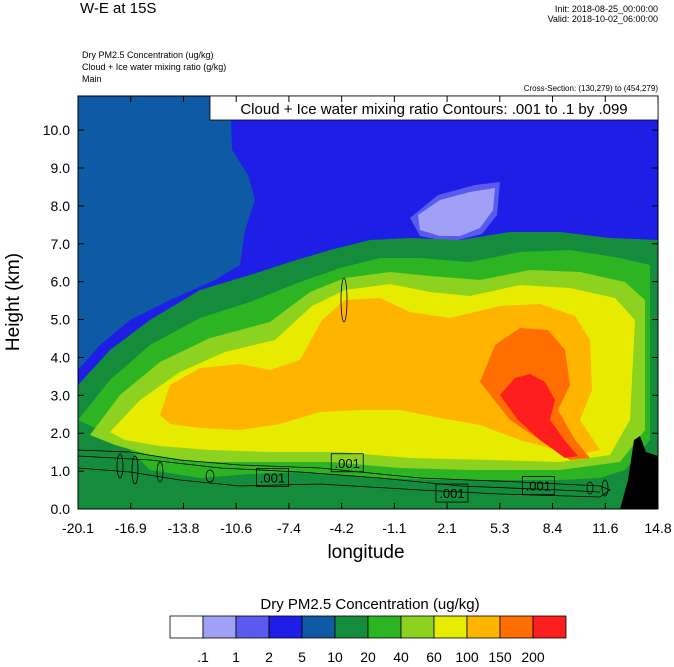 This screenshot has width=674, height=667. I want to click on y-tick-label: 10.0, so click(56, 130).